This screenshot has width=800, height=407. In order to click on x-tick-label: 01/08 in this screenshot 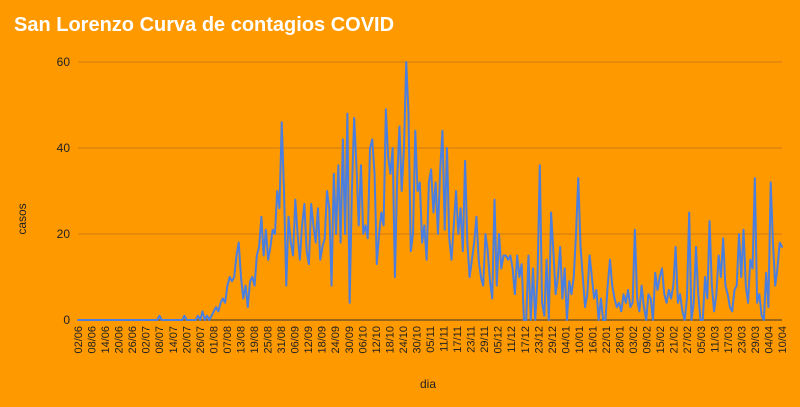, I will do `click(214, 340)`.